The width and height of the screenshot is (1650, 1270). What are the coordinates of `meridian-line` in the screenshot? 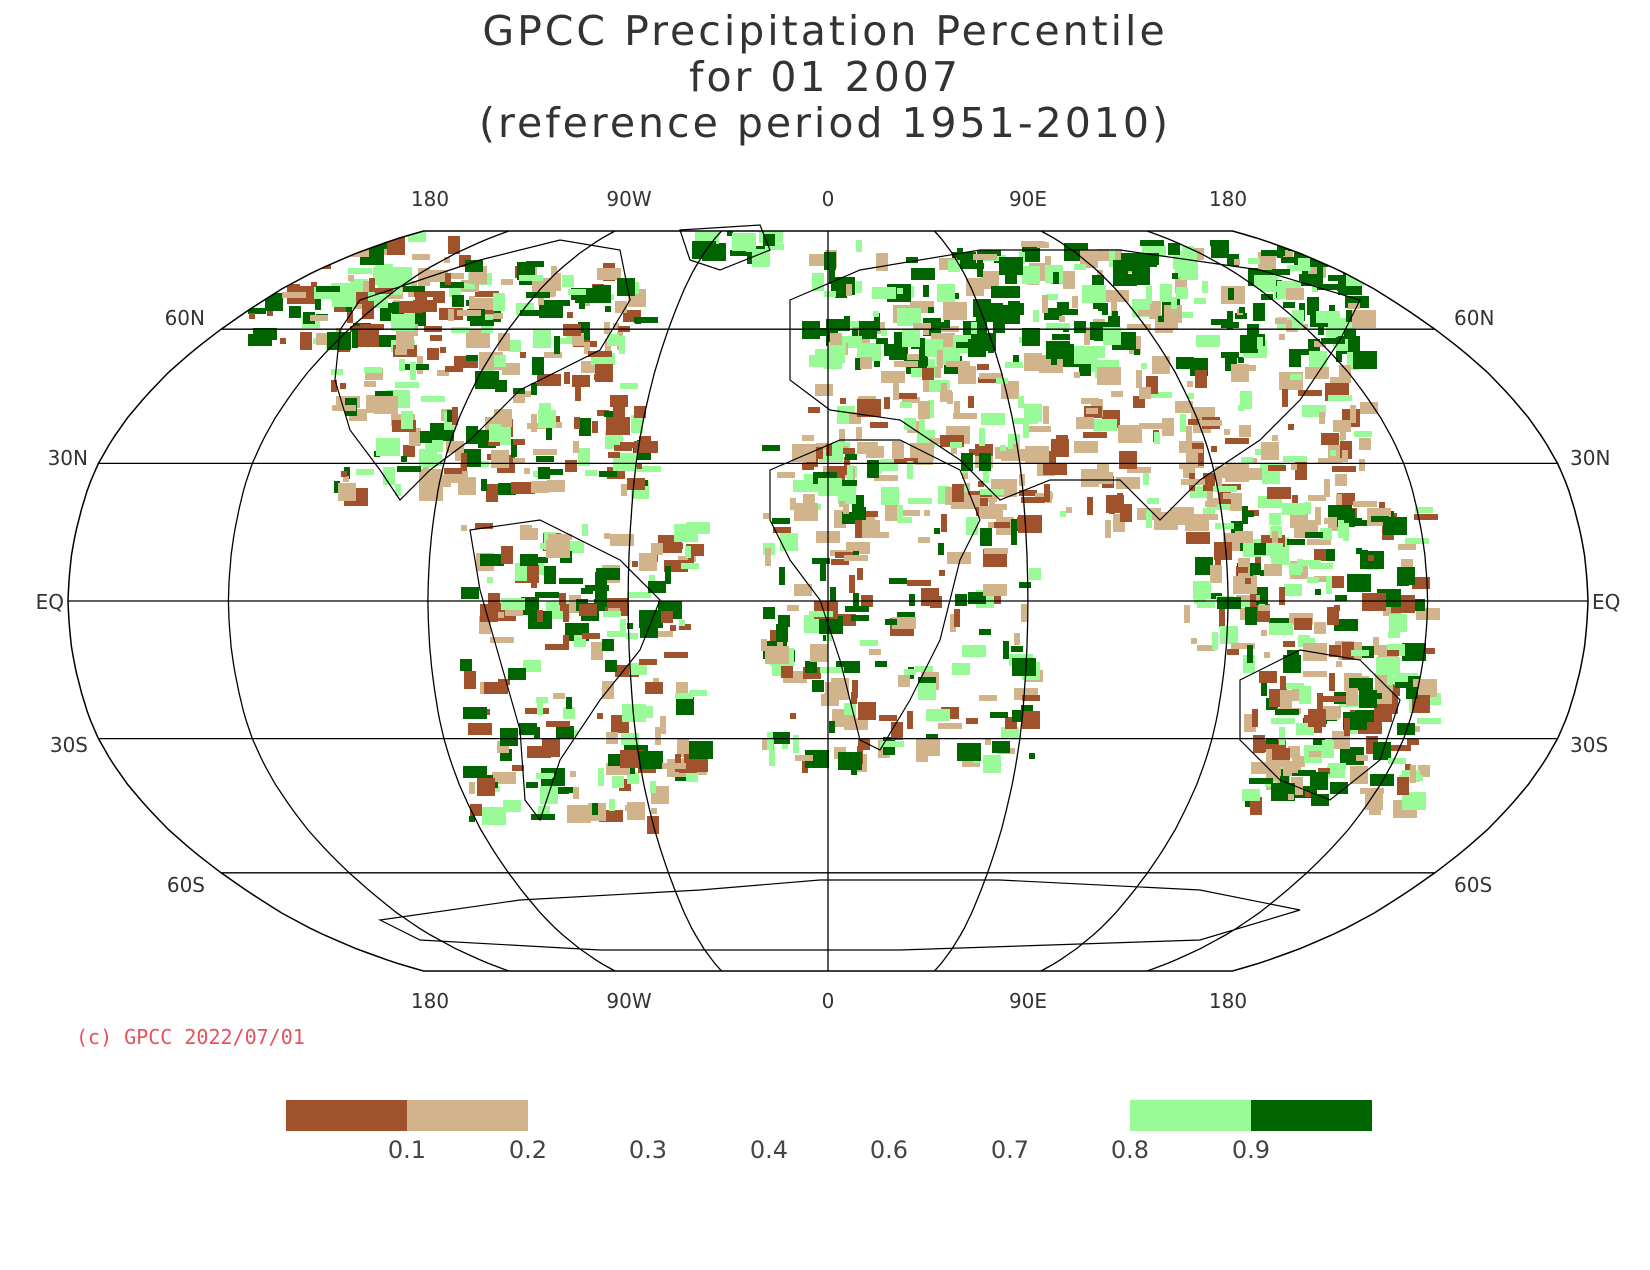 It's located at (981, 601).